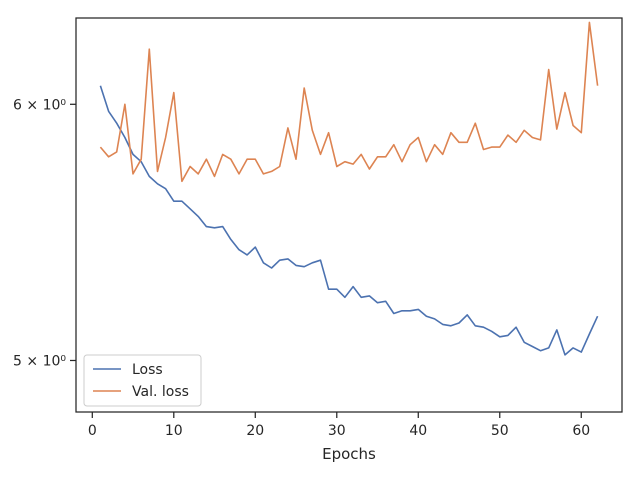  Describe the element at coordinates (44, 233) in the screenshot. I see `y-axis-ticks: 5 × 10⁰ 6 × 10⁰` at that location.